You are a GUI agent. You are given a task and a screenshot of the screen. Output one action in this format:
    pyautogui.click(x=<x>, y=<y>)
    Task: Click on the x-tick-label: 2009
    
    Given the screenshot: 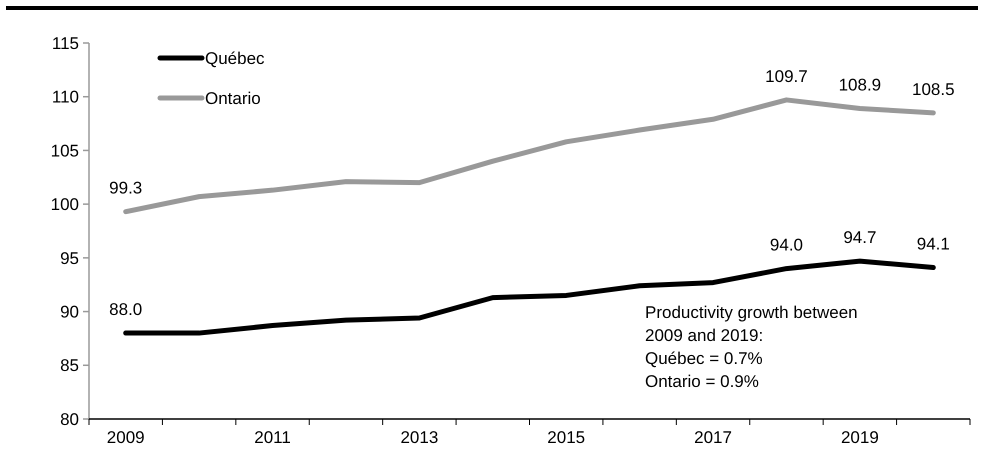 What is the action you would take?
    pyautogui.click(x=125, y=437)
    